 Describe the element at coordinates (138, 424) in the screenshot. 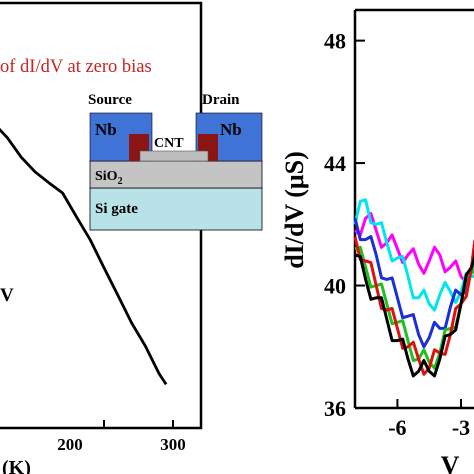

I see `left-x-ticks` at that location.